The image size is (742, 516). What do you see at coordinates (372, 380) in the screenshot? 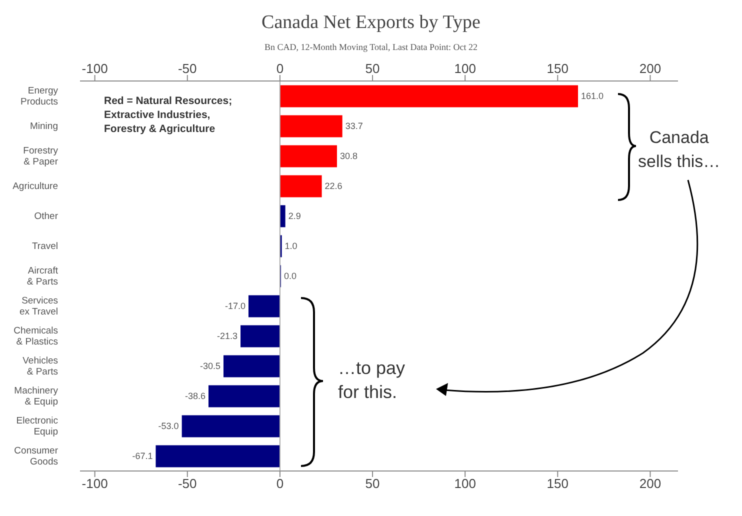
I see `annotation: …to pay for this.` at bounding box center [372, 380].